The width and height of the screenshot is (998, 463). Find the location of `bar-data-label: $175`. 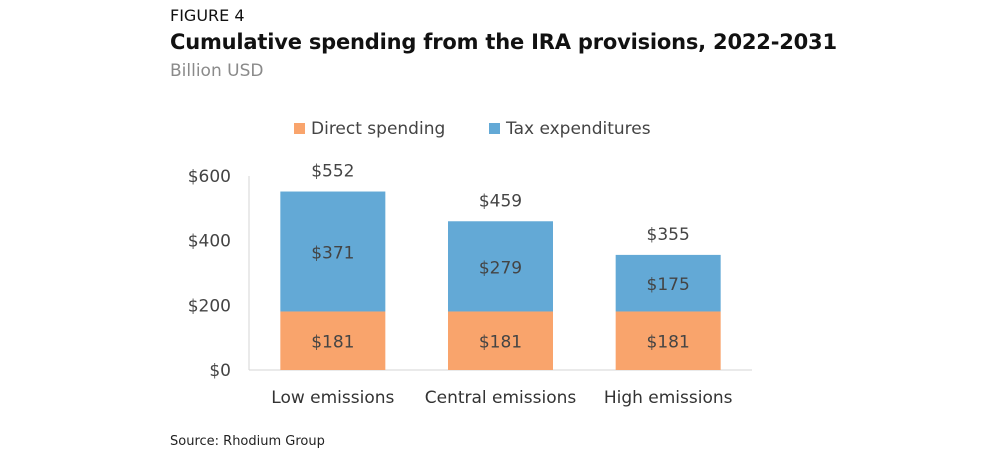

bar-data-label: $175 is located at coordinates (668, 285).